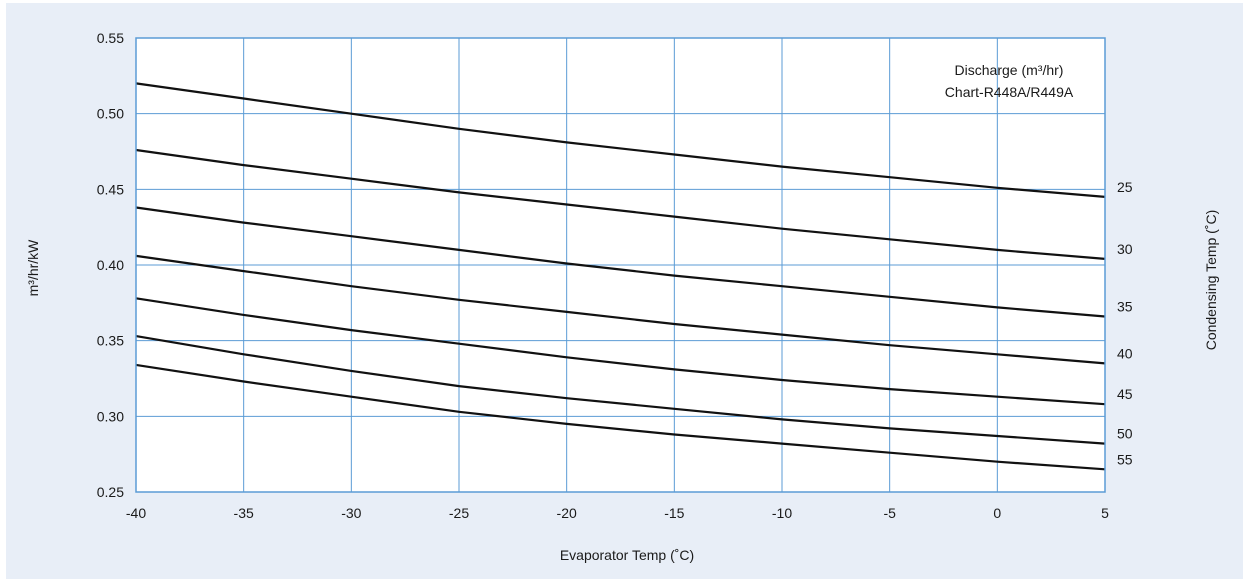 Image resolution: width=1250 pixels, height=583 pixels. I want to click on y-tick-labels: 0.25 0.30 0.35 0.40 0.45 0.50 0.55, so click(110, 265).